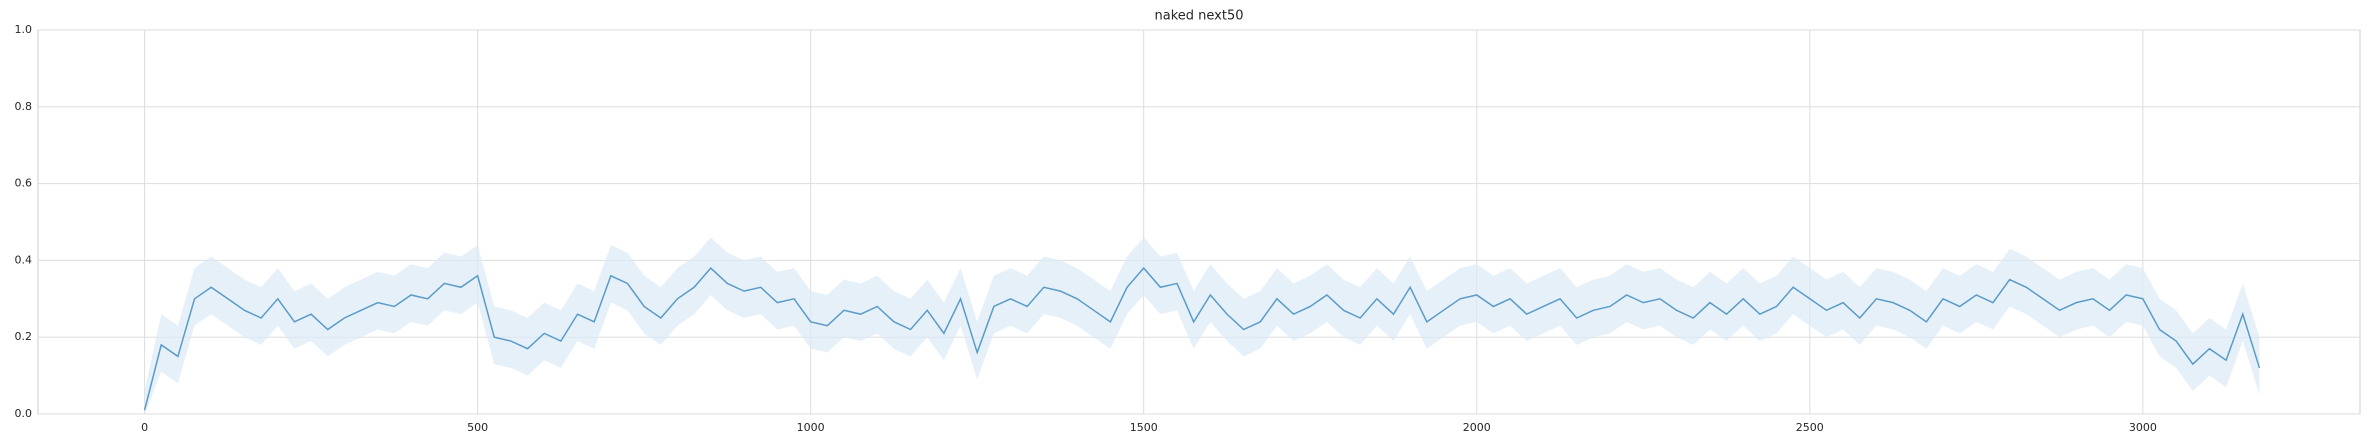 This screenshot has width=2374, height=447. What do you see at coordinates (24, 336) in the screenshot?
I see `y-tick-label: 0.2` at bounding box center [24, 336].